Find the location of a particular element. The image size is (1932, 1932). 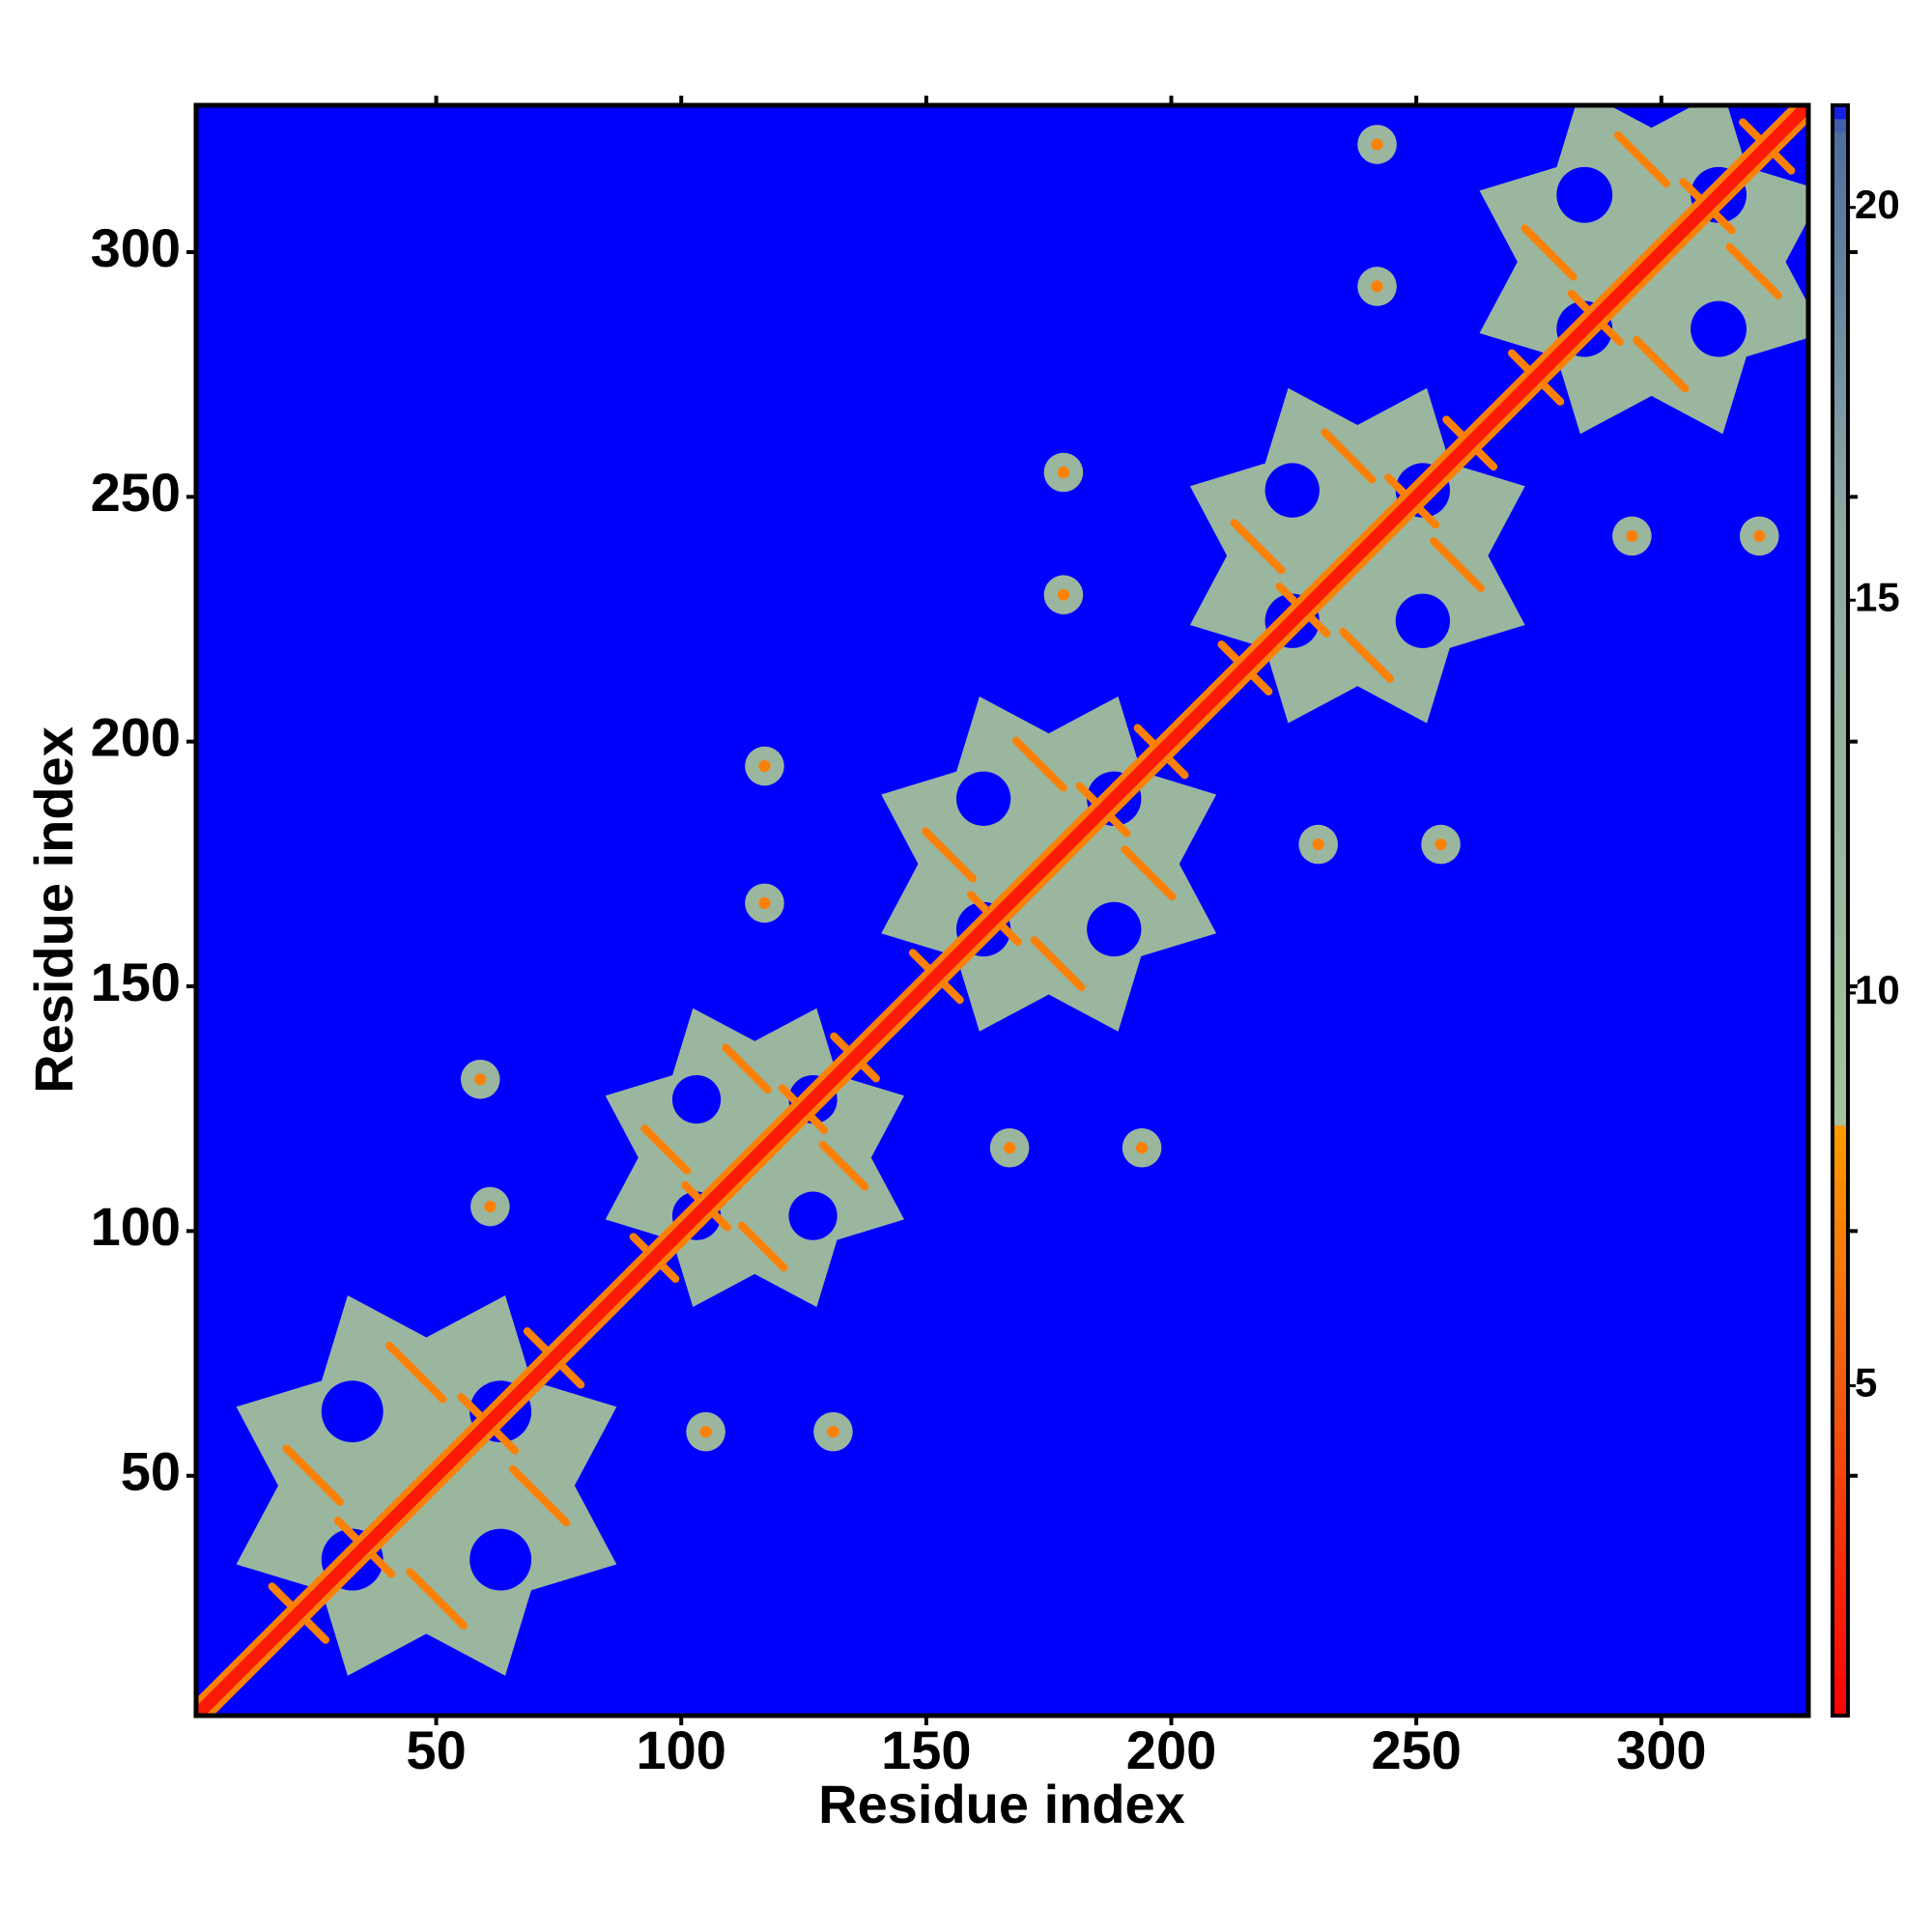

colorbar-tick-label: 15 is located at coordinates (1877, 596).